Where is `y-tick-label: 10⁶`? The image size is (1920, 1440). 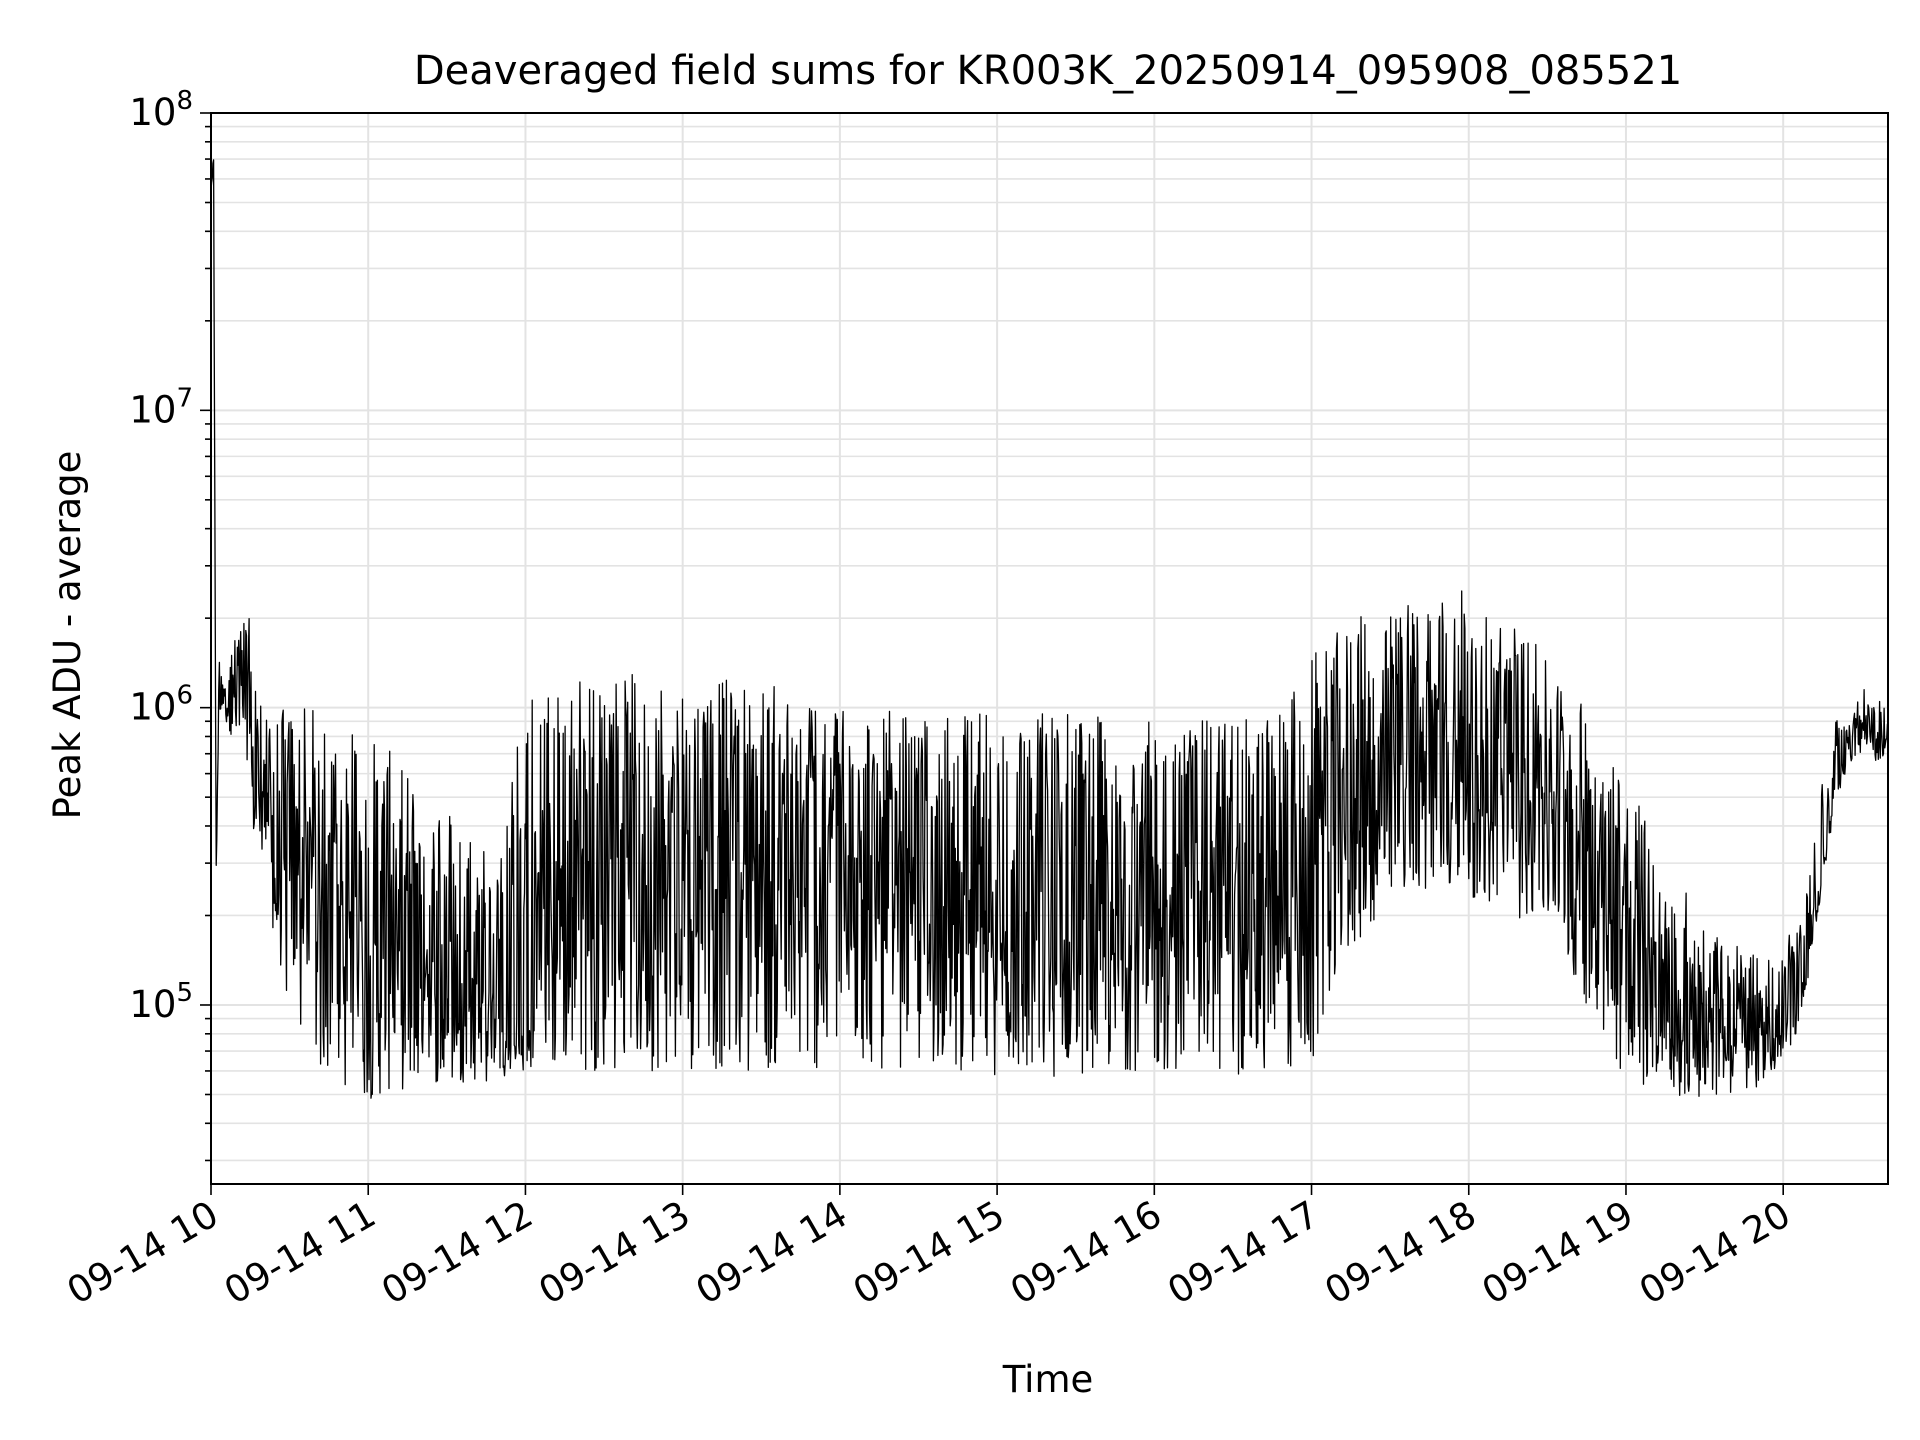
y-tick-label: 10⁶ is located at coordinates (161, 705).